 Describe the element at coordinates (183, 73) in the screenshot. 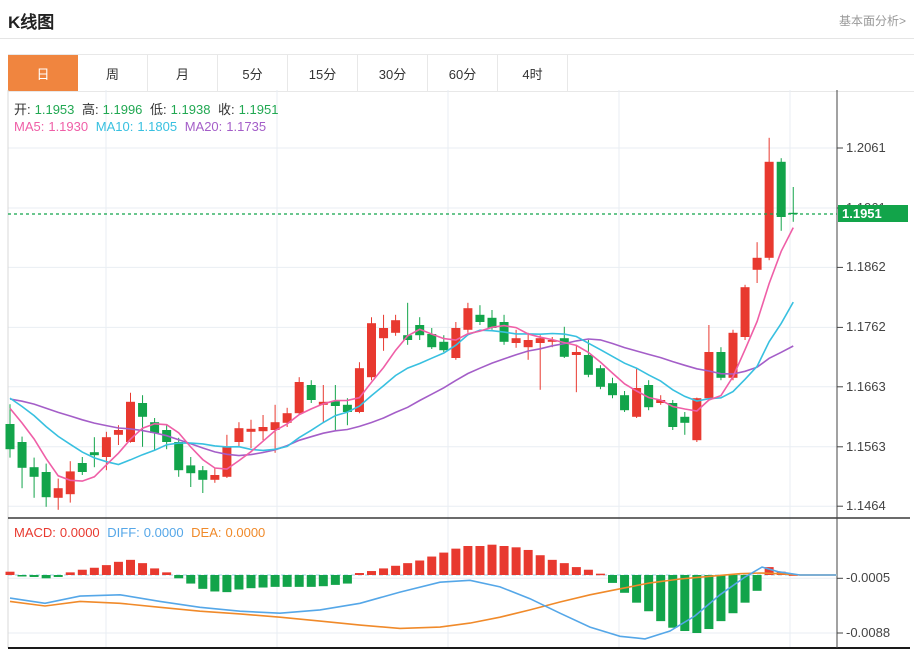

I see `tab-month: 月` at that location.